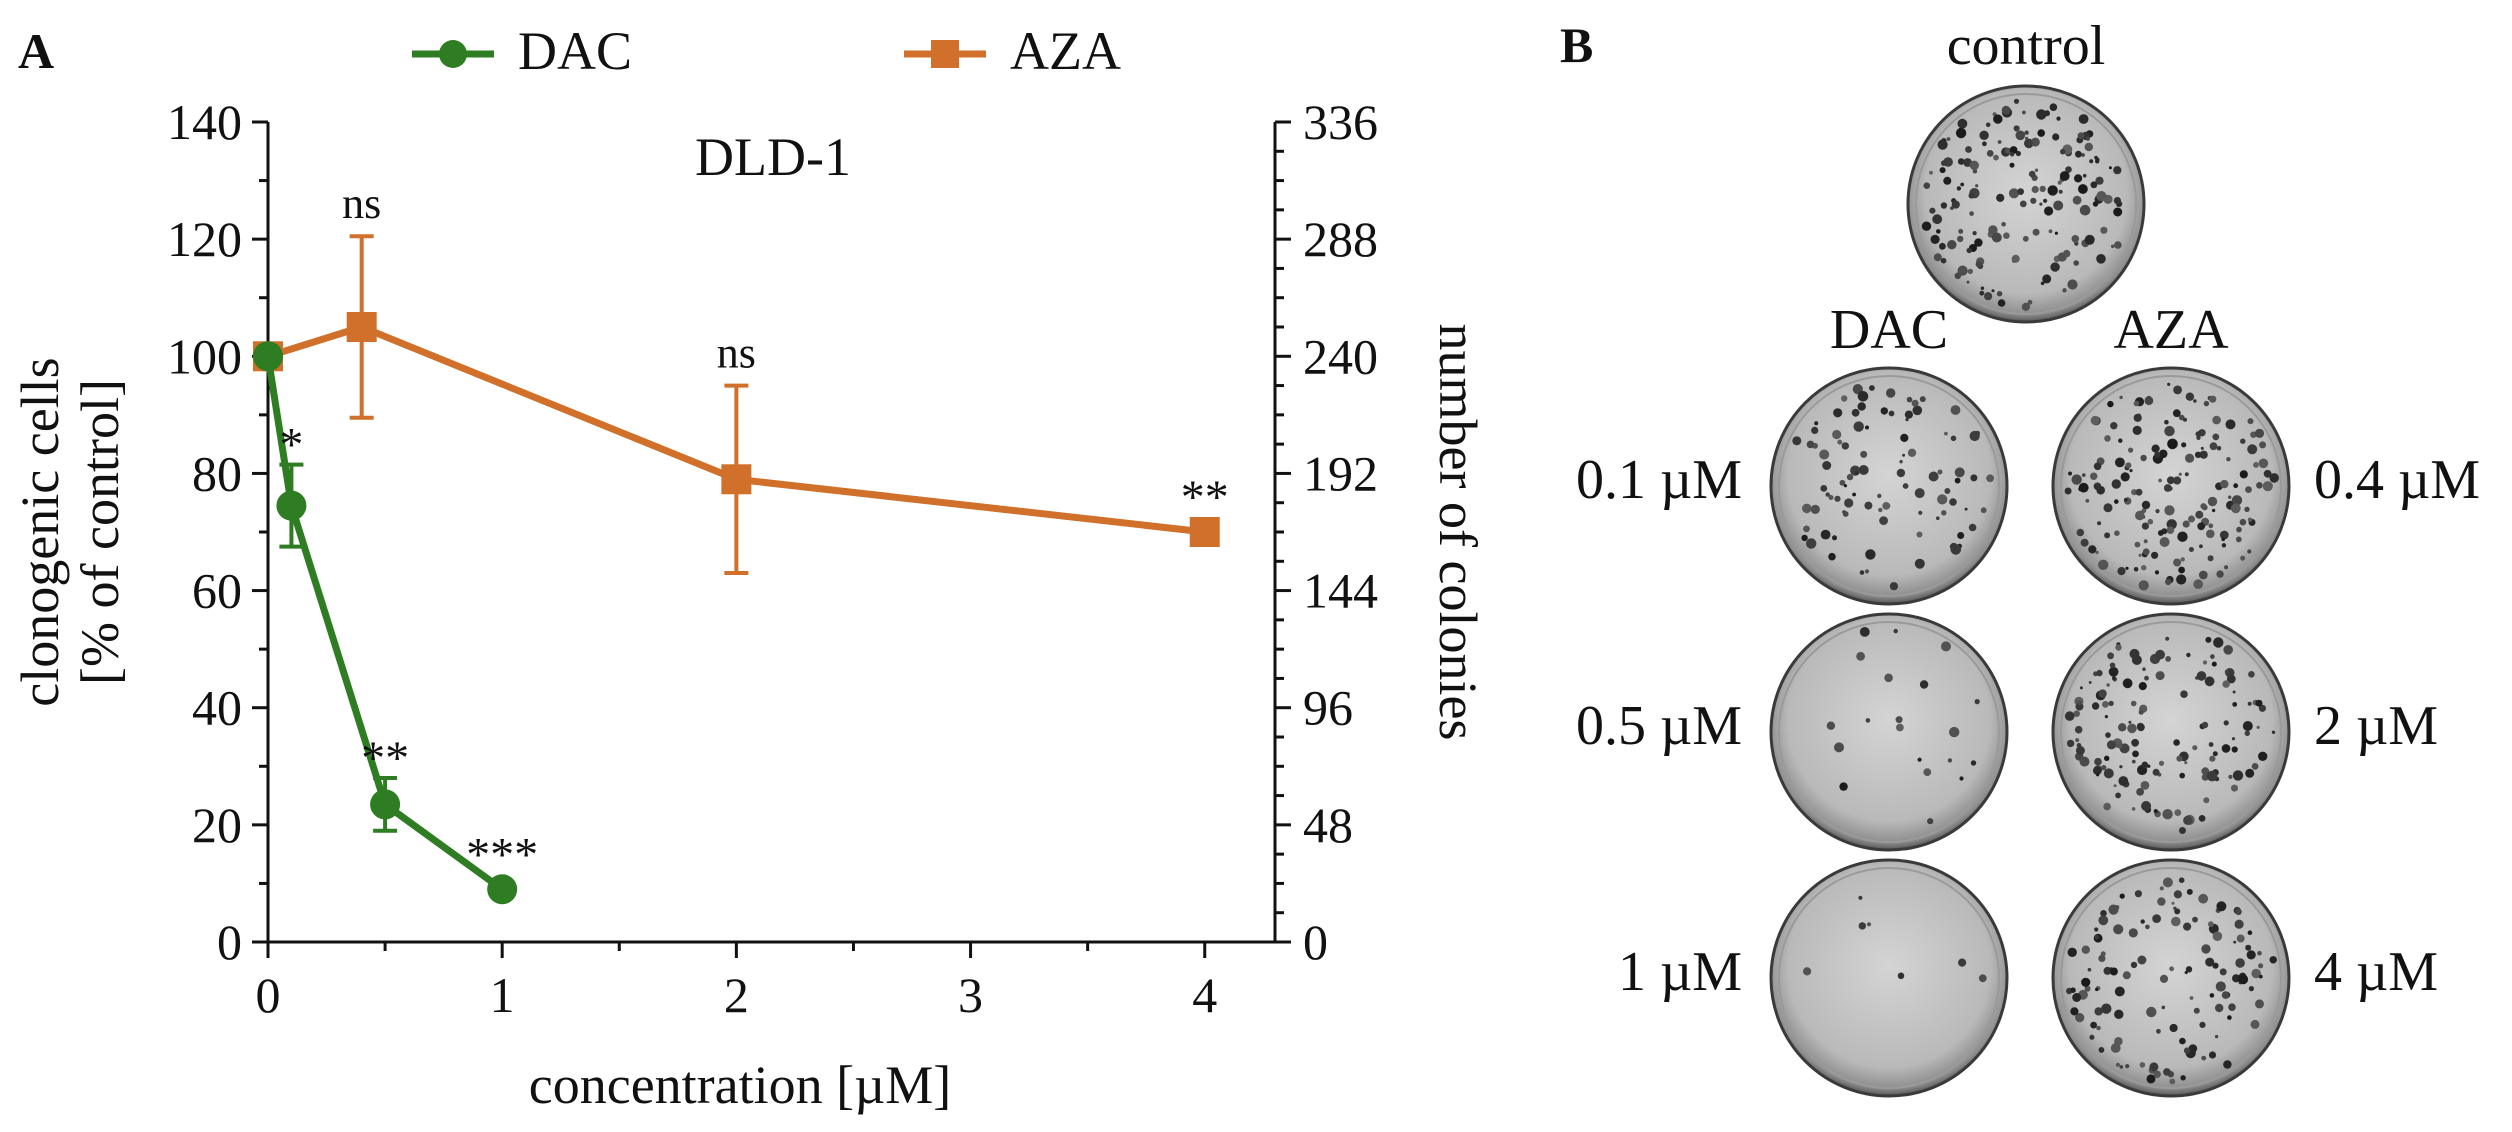 Image resolution: width=2512 pixels, height=1132 pixels. What do you see at coordinates (1328, 825) in the screenshot?
I see `y2-tick-label: 48` at bounding box center [1328, 825].